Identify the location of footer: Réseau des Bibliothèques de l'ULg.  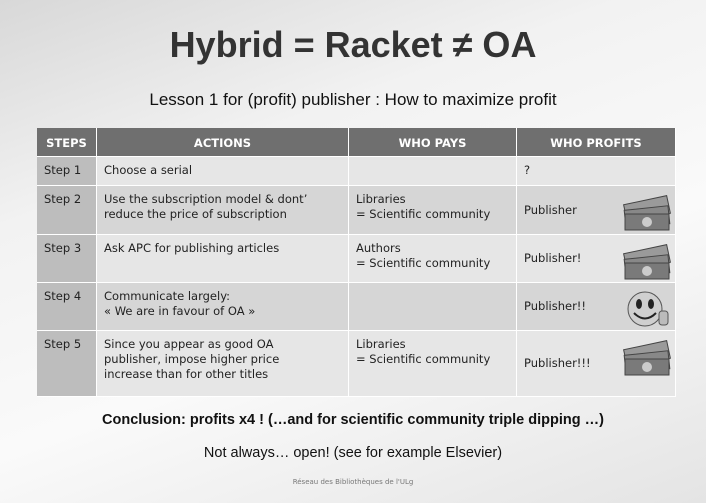
(353, 482).